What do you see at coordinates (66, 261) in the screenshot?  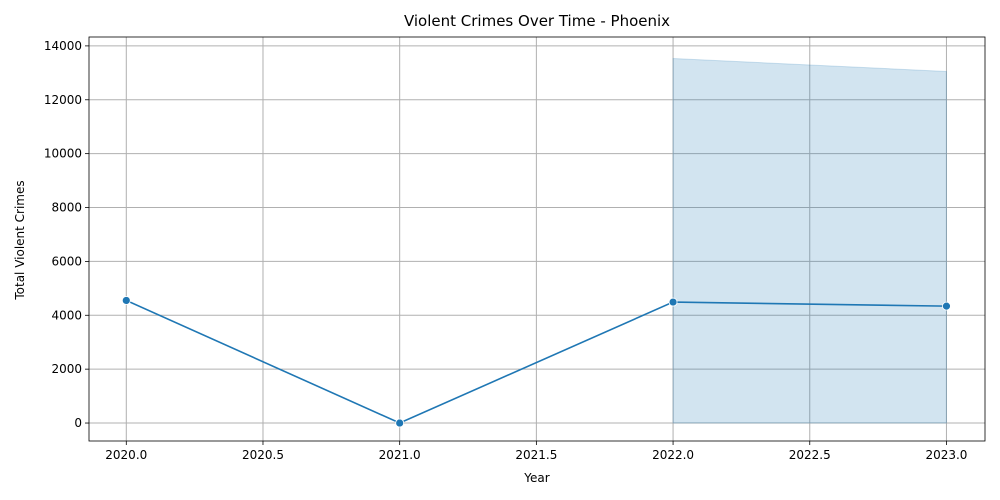 I see `y-tick-label: 6000` at bounding box center [66, 261].